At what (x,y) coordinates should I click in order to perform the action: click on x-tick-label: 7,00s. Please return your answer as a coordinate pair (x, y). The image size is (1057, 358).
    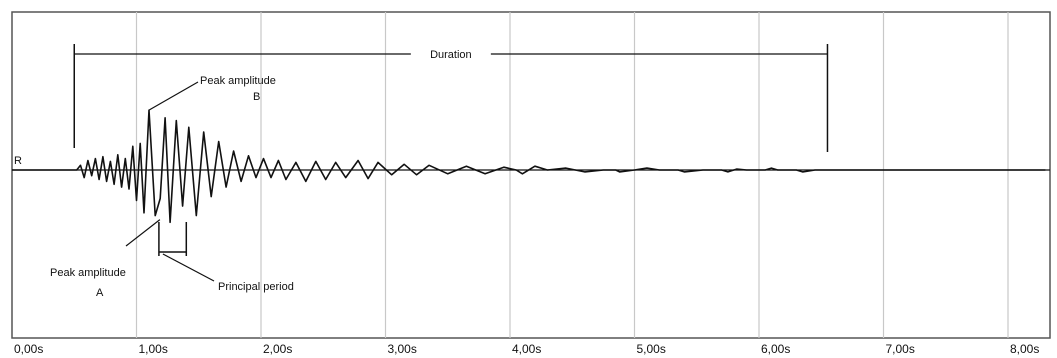
    Looking at the image, I should click on (900, 349).